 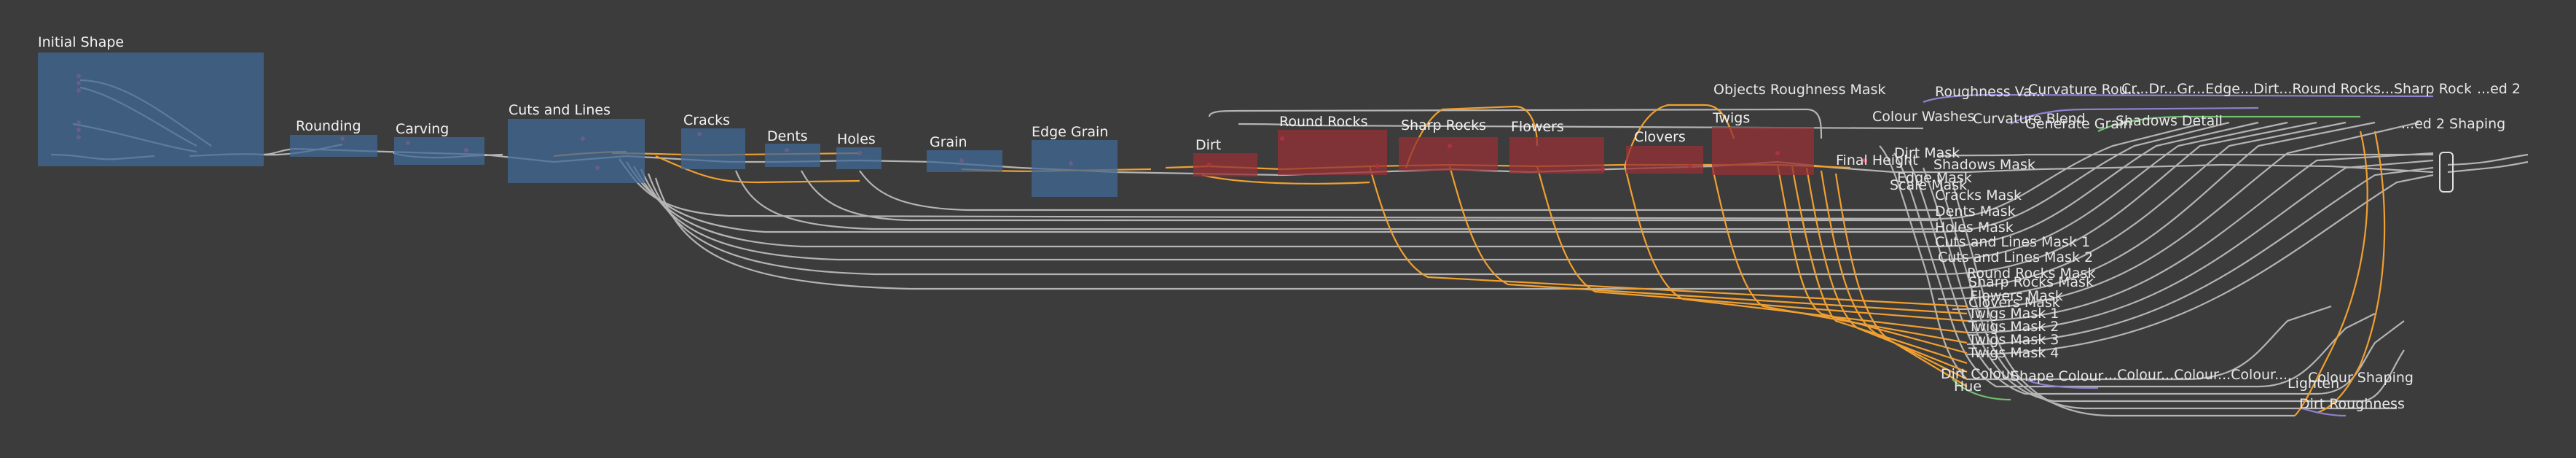 What do you see at coordinates (1799, 90) in the screenshot?
I see `label-objects-roughness-mask: Objects Roughness Mask` at bounding box center [1799, 90].